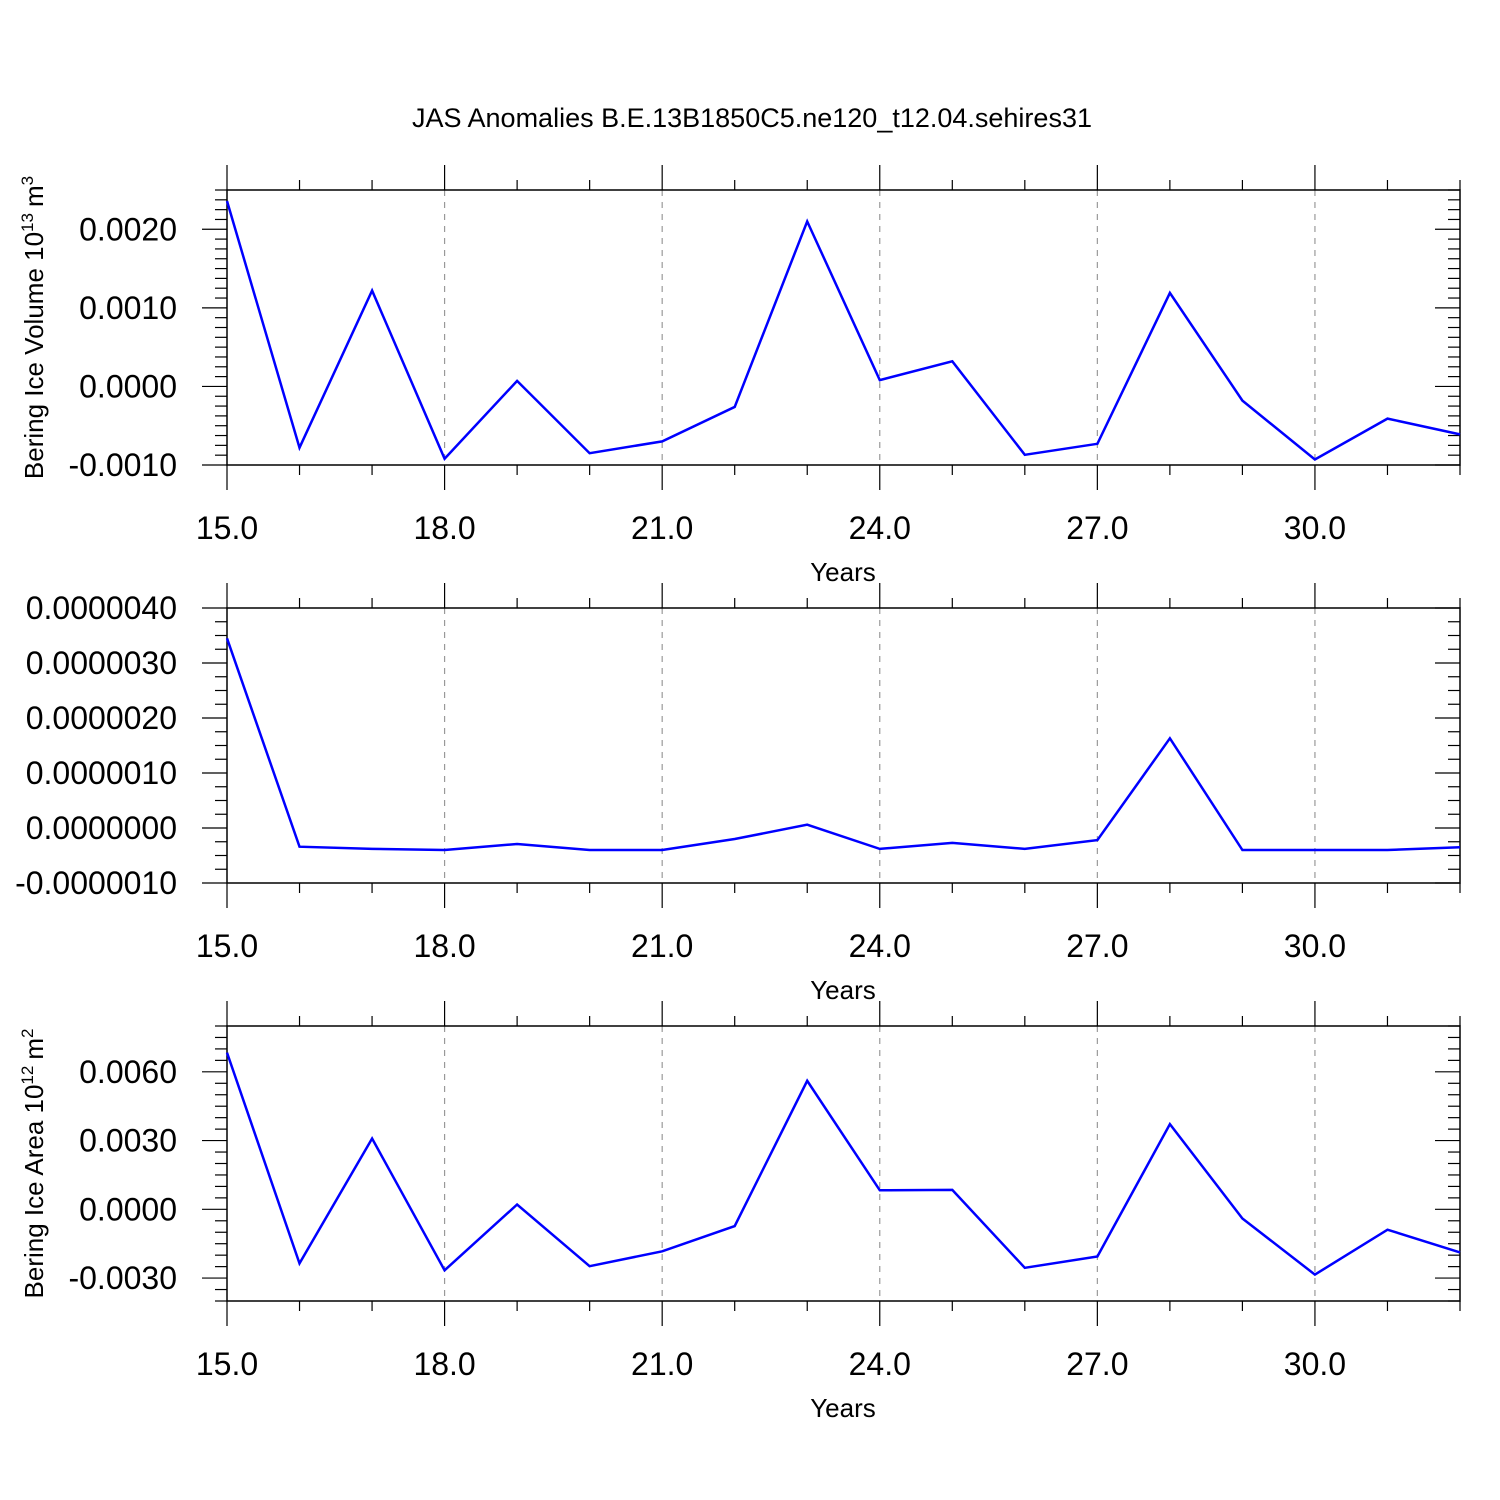 The width and height of the screenshot is (1500, 1500). I want to click on y-tick-label: -0.0010, so click(122, 465).